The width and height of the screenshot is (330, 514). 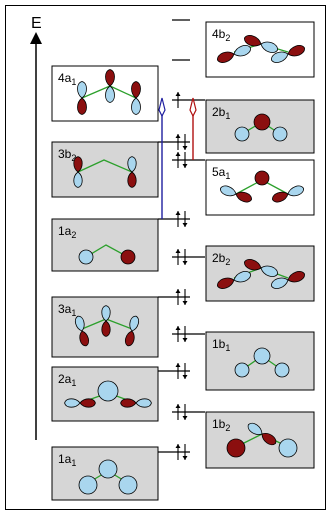 What do you see at coordinates (108, 469) in the screenshot?
I see `orbital-1a1-center` at bounding box center [108, 469].